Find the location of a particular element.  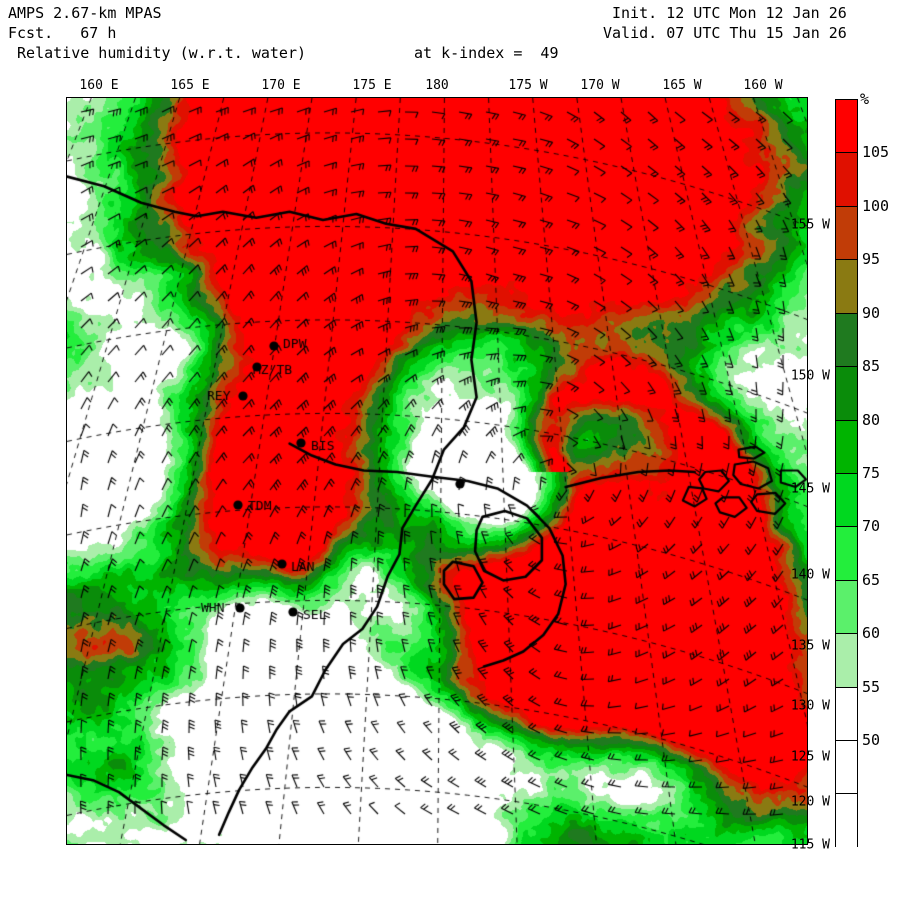

lon-label-1: 165 E is located at coordinates (190, 85).